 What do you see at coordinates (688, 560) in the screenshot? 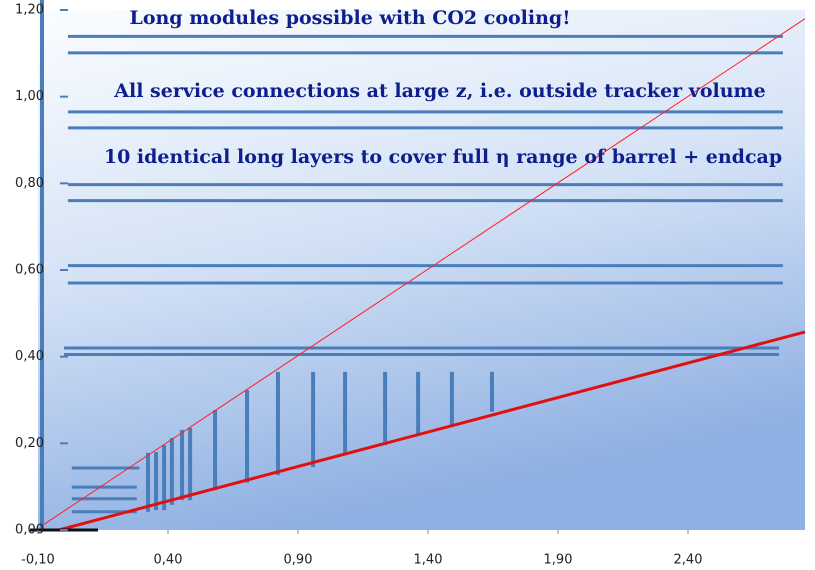
I see `x-tick-label: 2,40` at bounding box center [688, 560].